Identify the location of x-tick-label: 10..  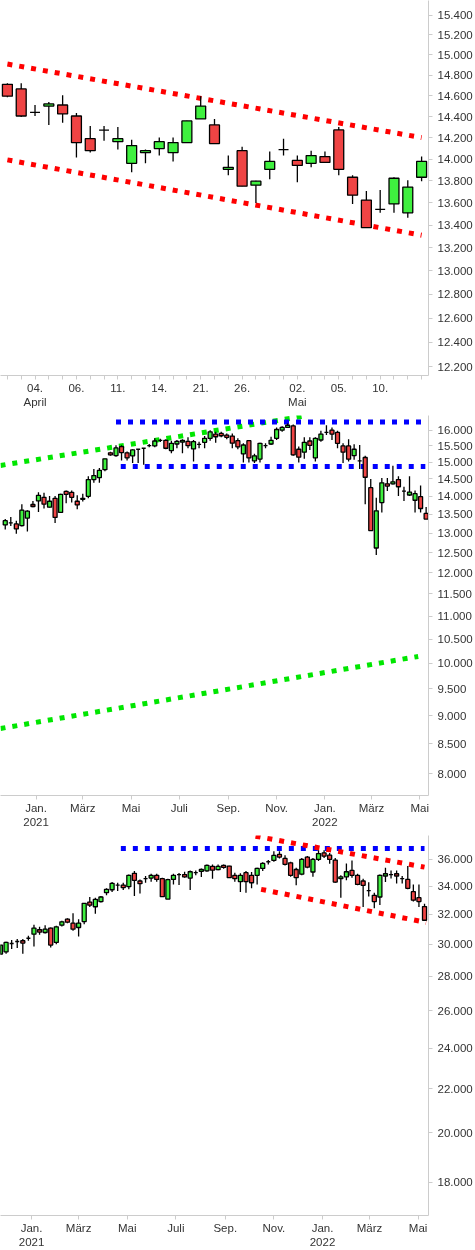
(380, 387).